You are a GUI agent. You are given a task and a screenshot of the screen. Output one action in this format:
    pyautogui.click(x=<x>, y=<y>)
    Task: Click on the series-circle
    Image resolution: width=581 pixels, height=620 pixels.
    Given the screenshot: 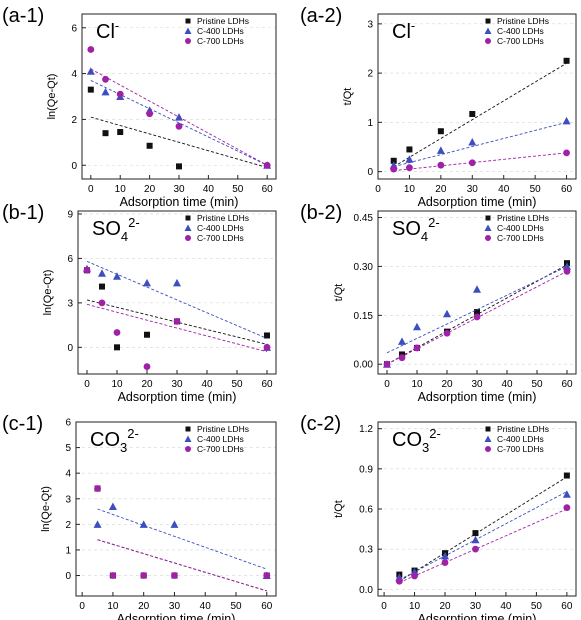 What is the action you would take?
    pyautogui.click(x=178, y=107)
    